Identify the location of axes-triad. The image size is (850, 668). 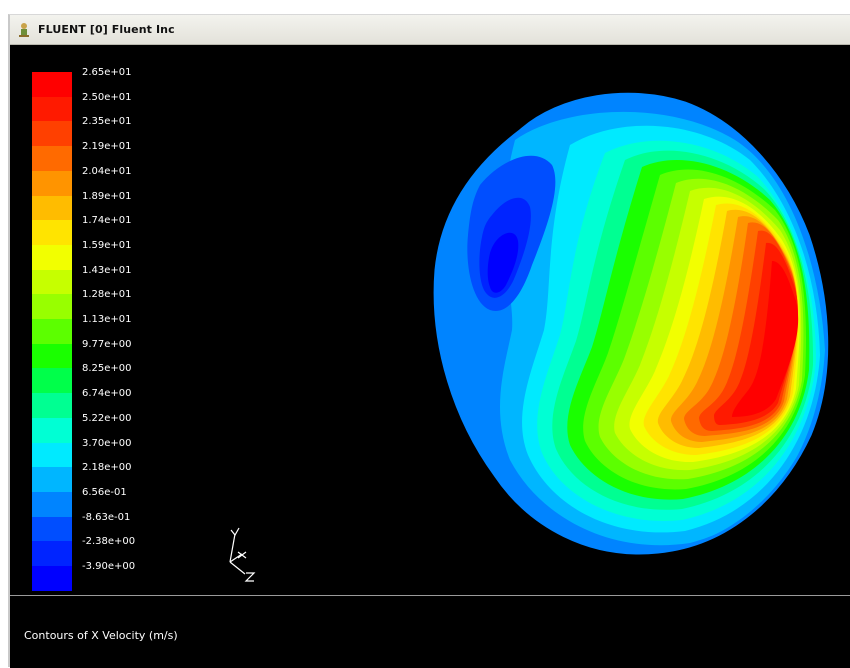
(242, 554).